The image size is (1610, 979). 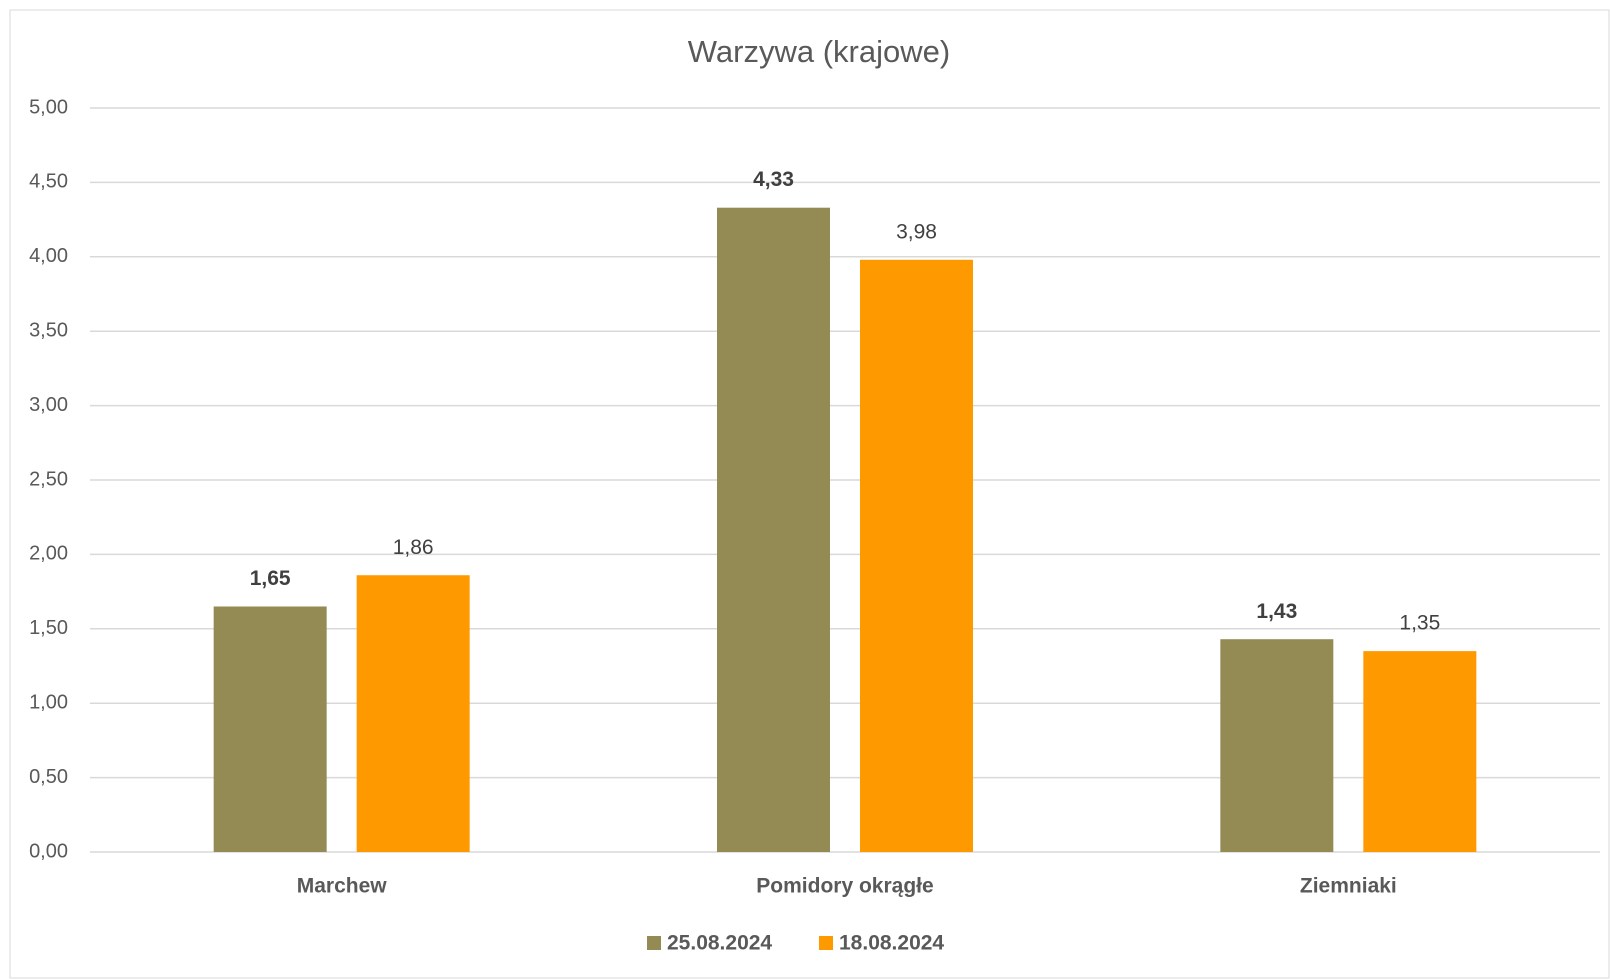 I want to click on y-tick-label: 3,00, so click(x=48, y=405).